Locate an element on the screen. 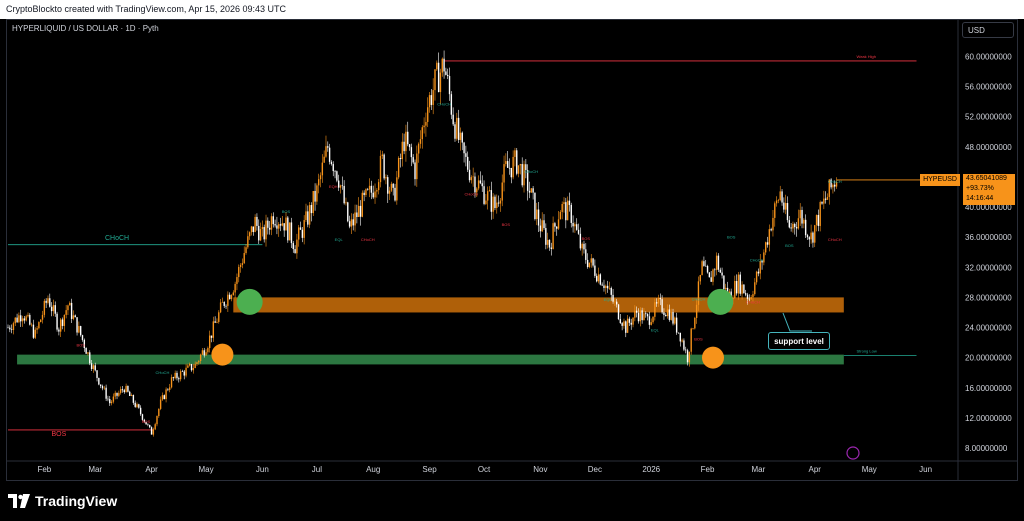 Image resolution: width=1024 pixels, height=521 pixels. currency-button: USD is located at coordinates (988, 30).